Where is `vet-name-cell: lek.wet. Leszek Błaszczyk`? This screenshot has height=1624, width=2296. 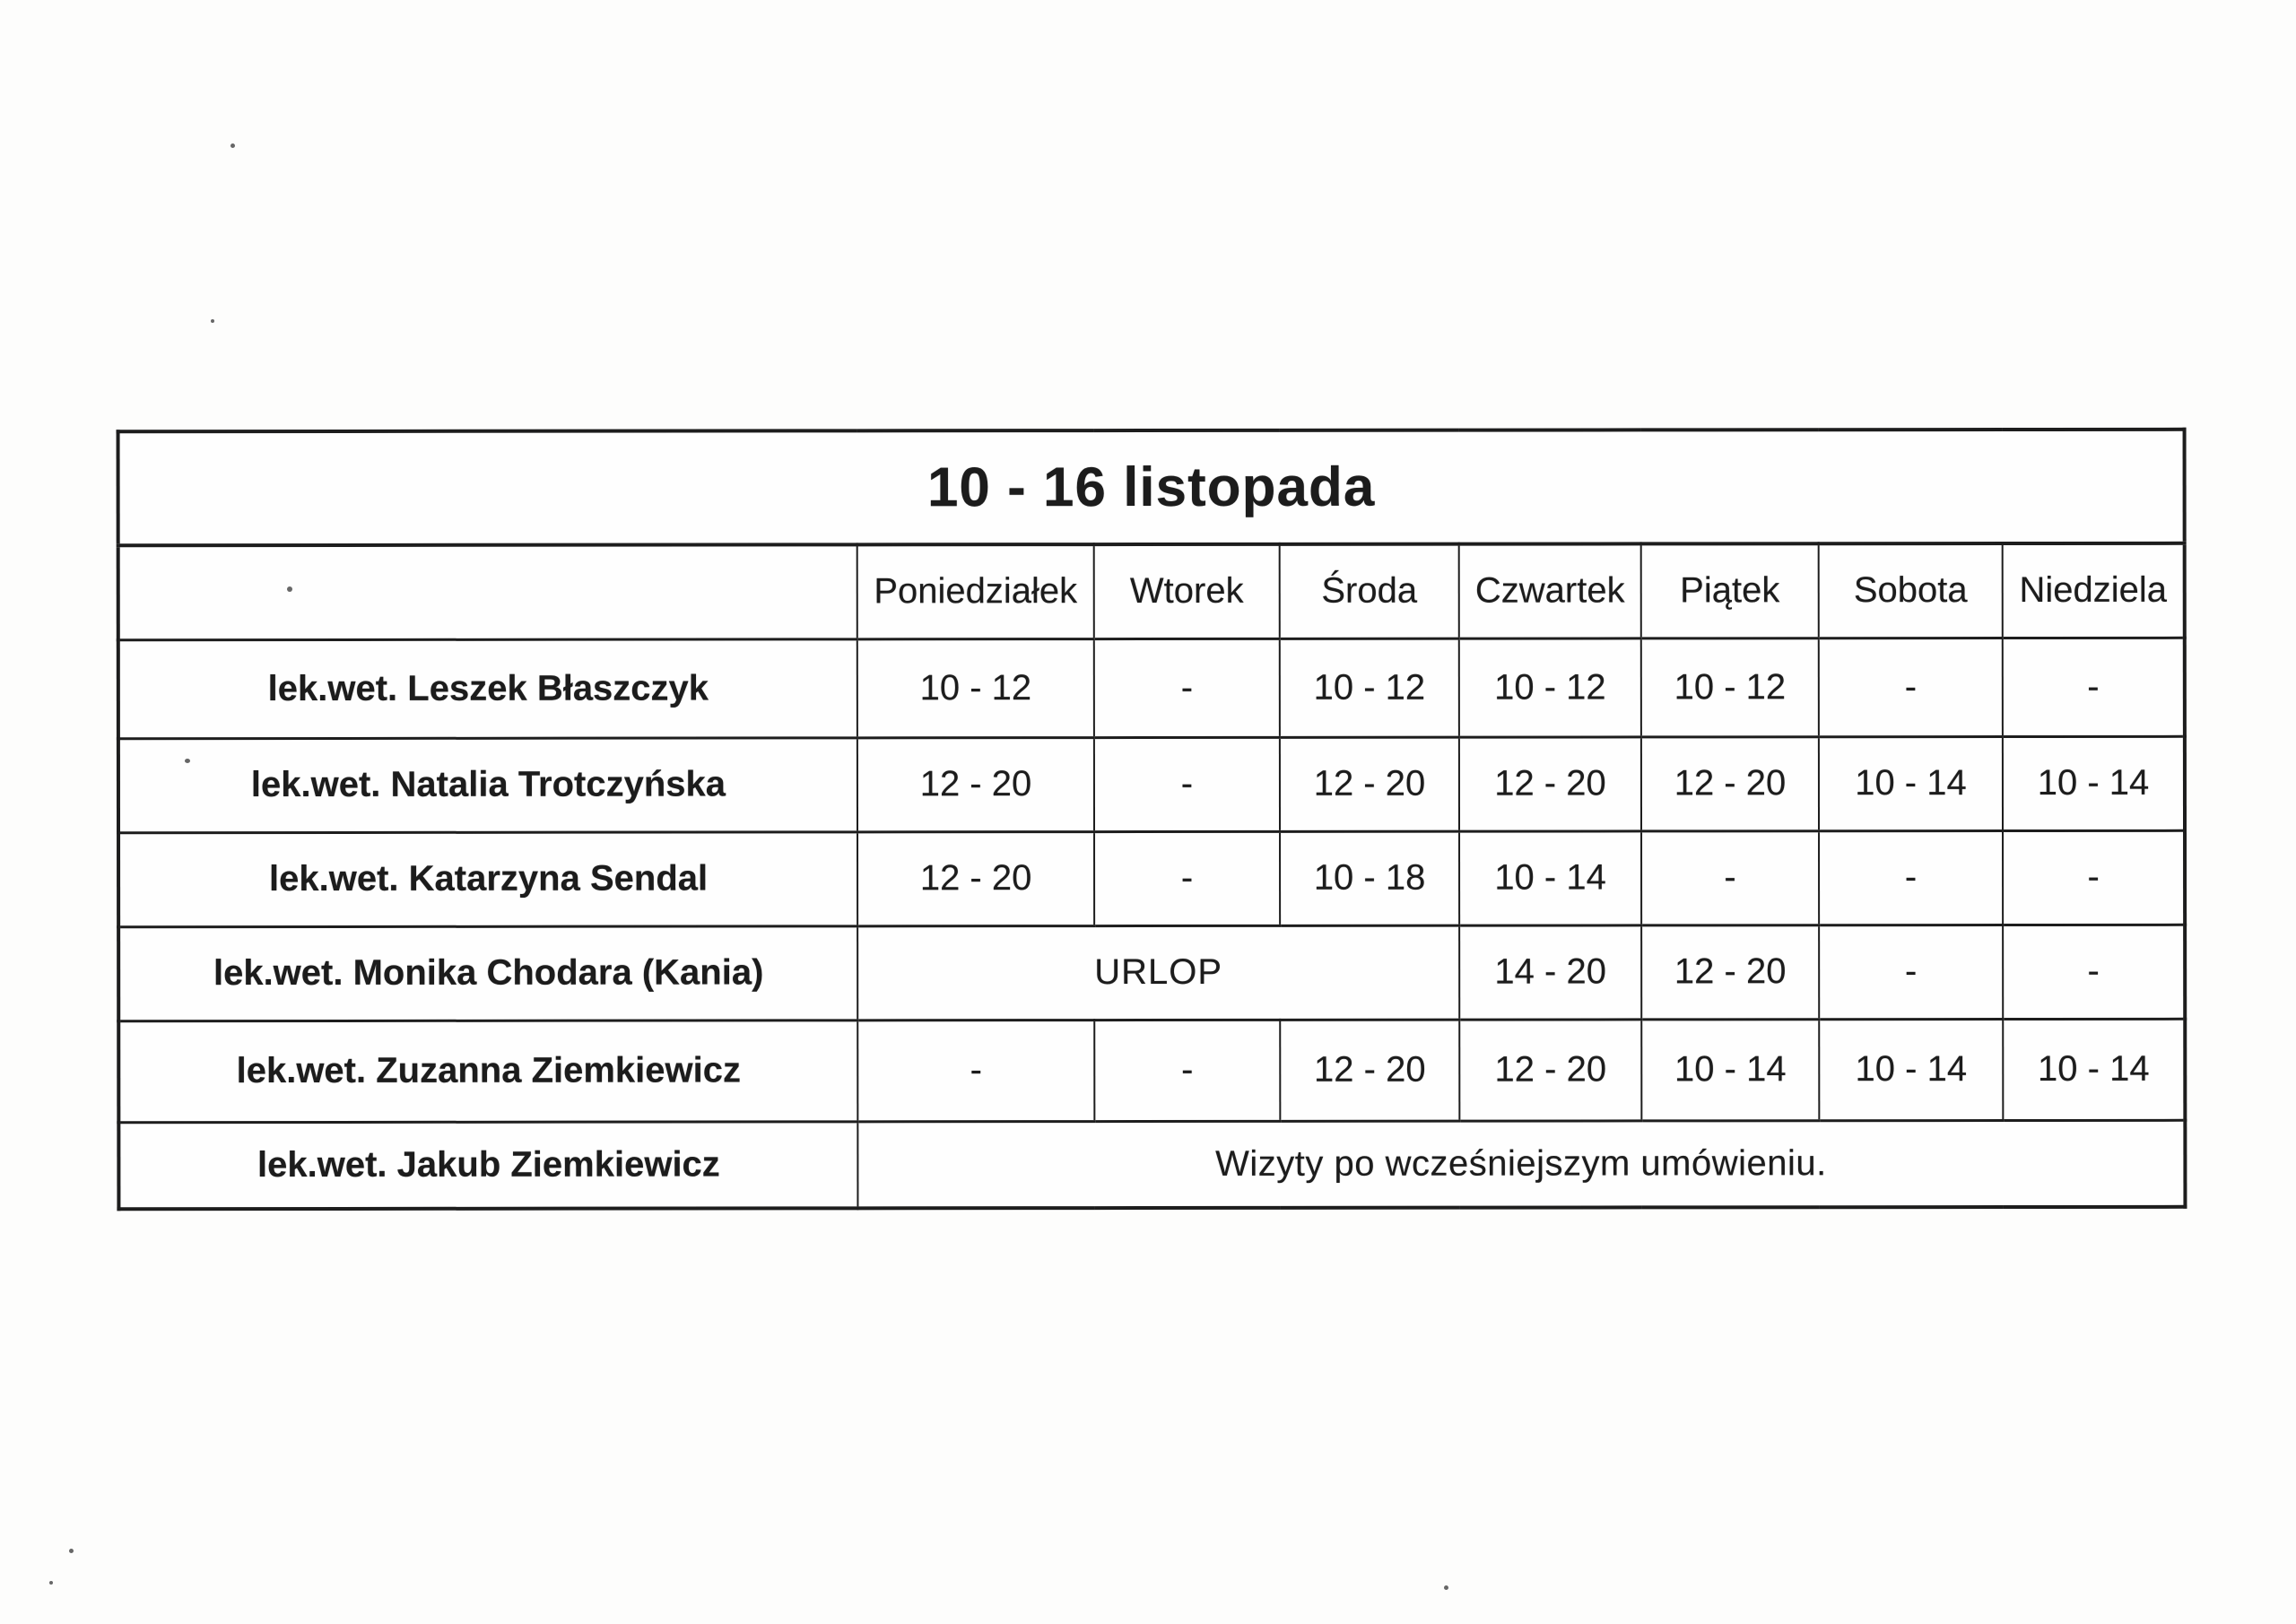
vet-name-cell: lek.wet. Leszek Błaszczyk is located at coordinates (487, 688).